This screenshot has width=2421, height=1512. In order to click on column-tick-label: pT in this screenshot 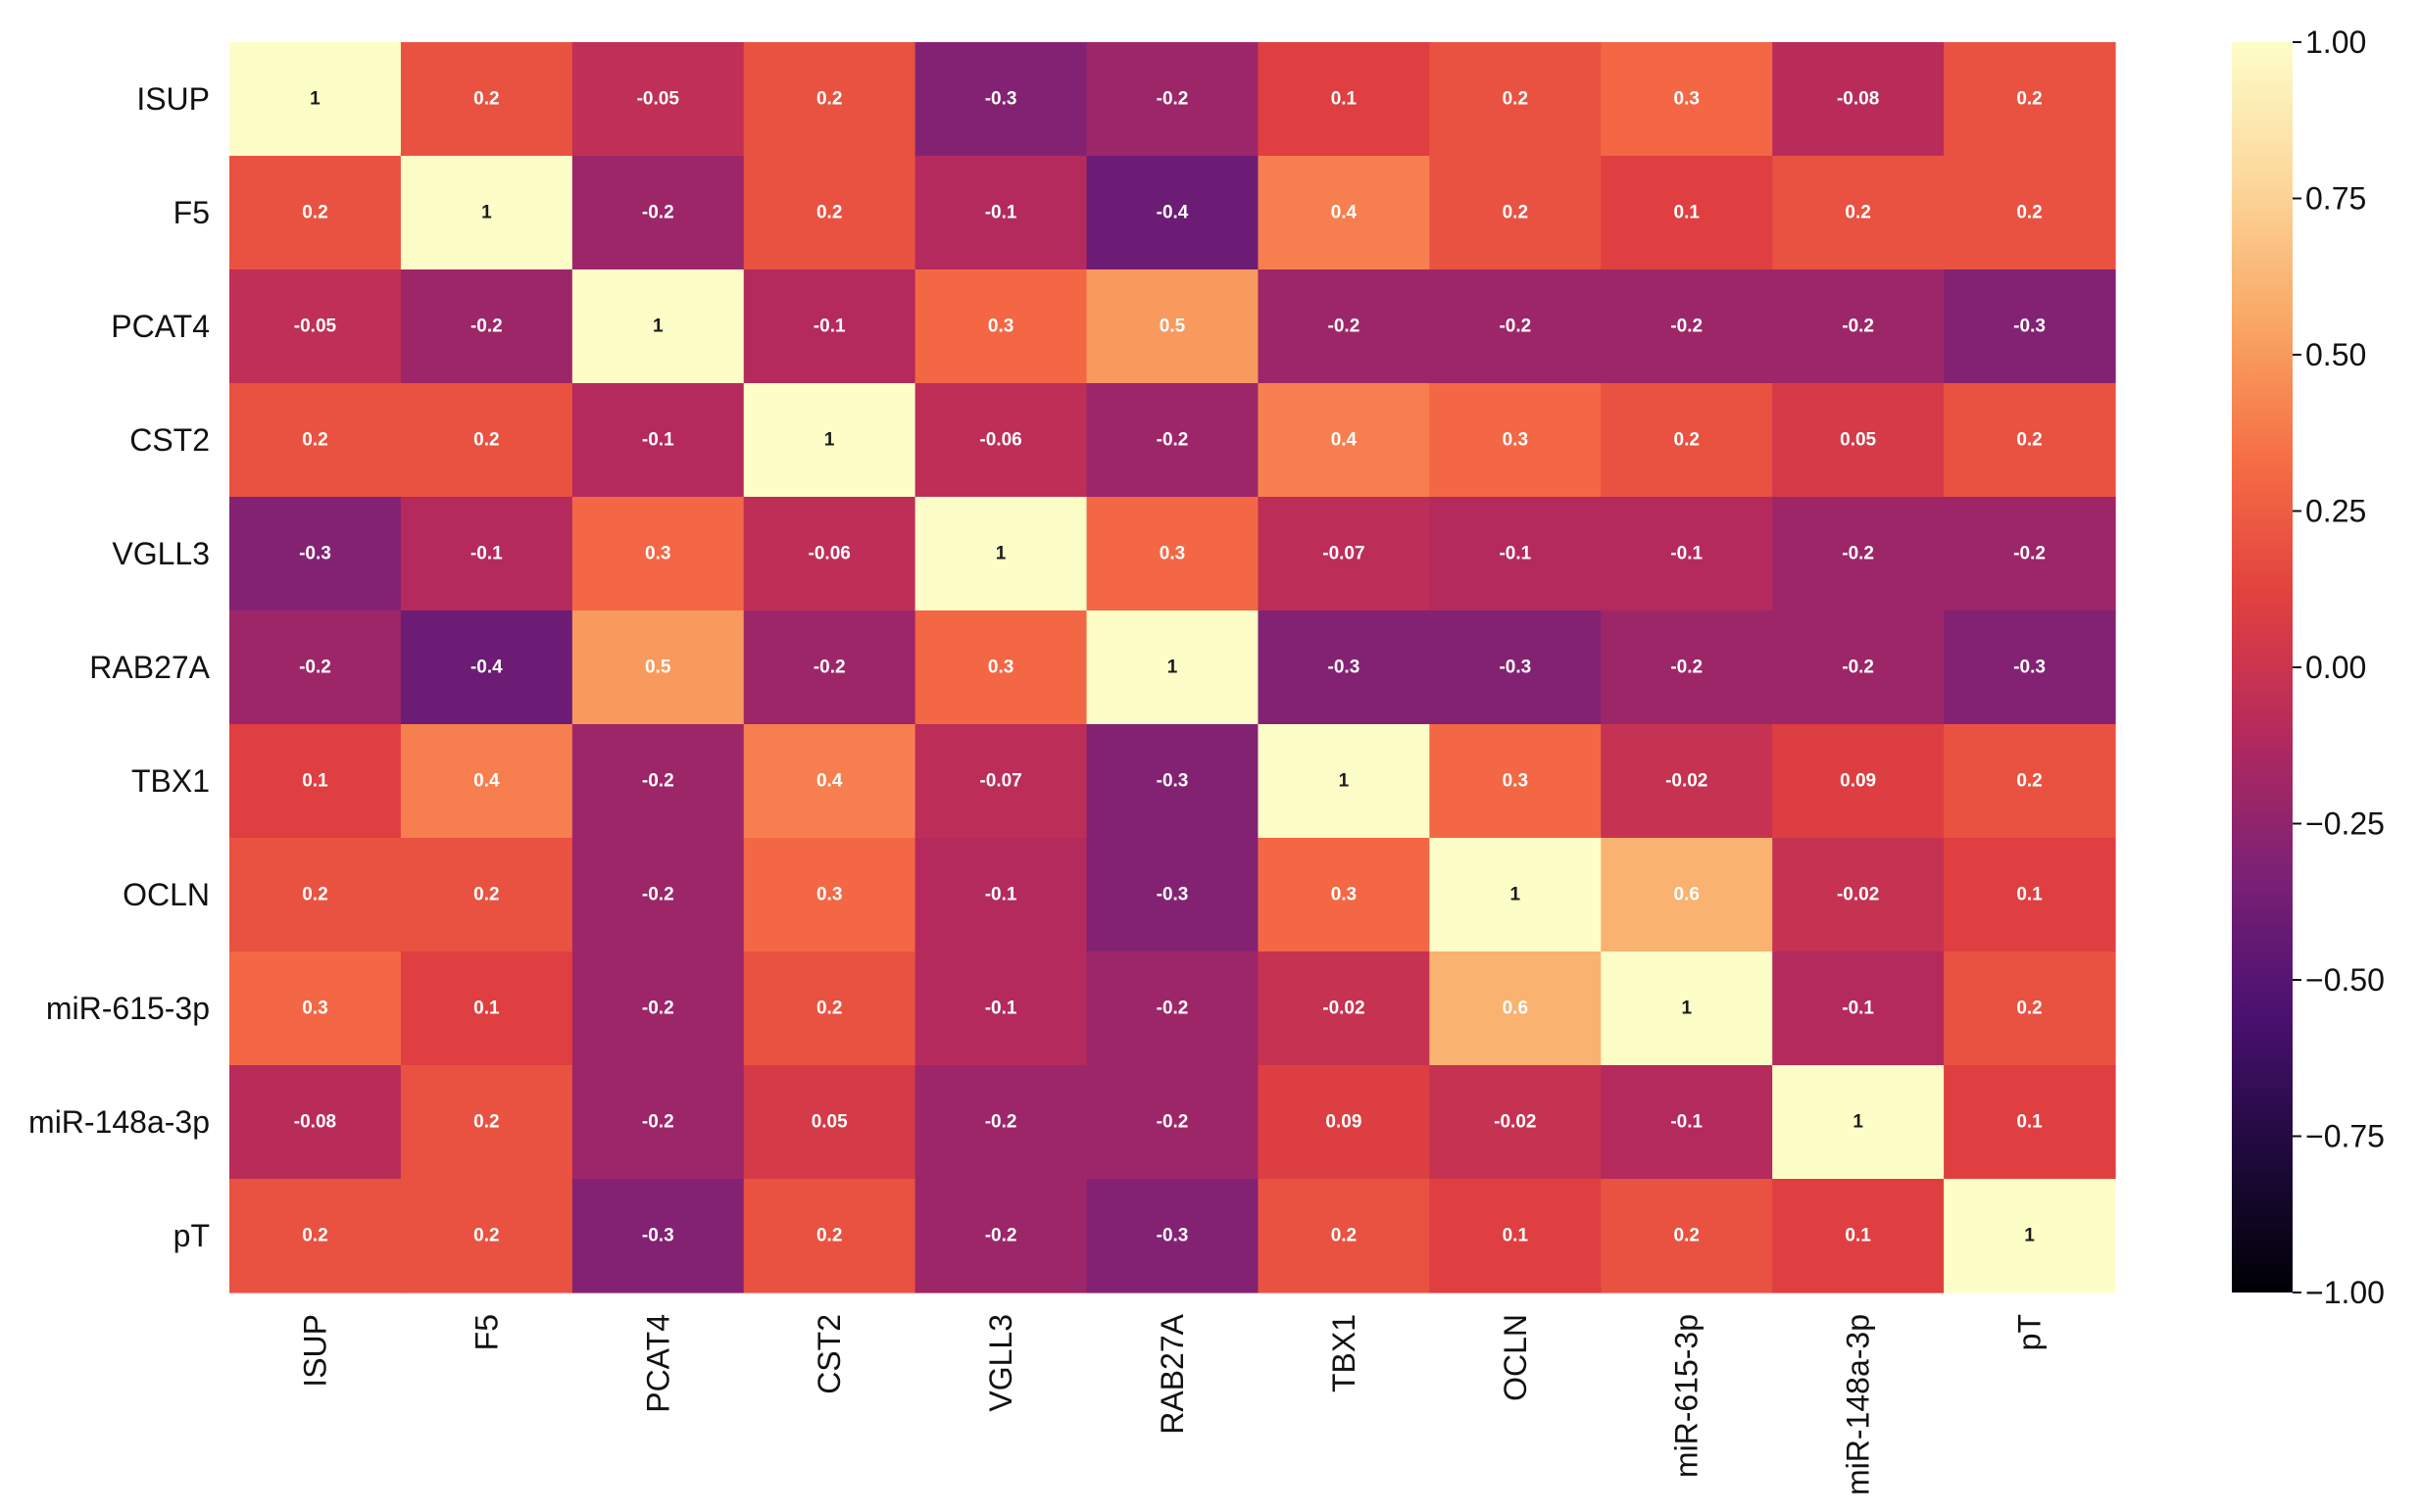, I will do `click(2030, 1332)`.